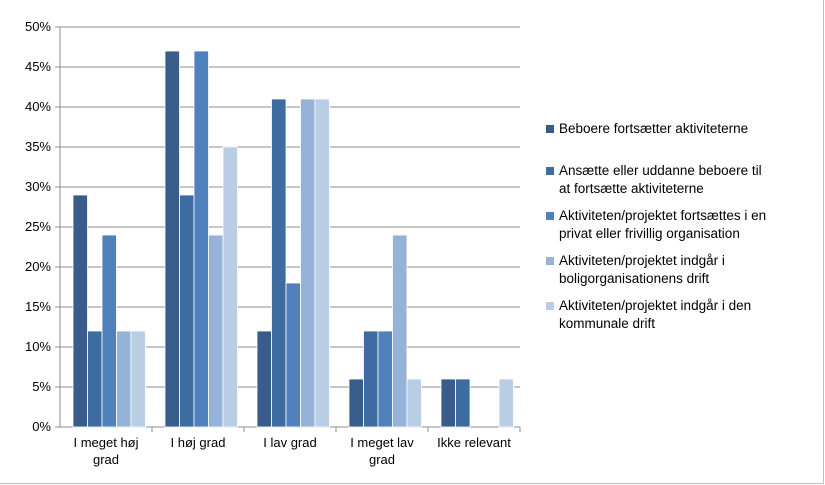 Image resolution: width=825 pixels, height=485 pixels. I want to click on x-tick-label: I meget høj grad, so click(105, 451).